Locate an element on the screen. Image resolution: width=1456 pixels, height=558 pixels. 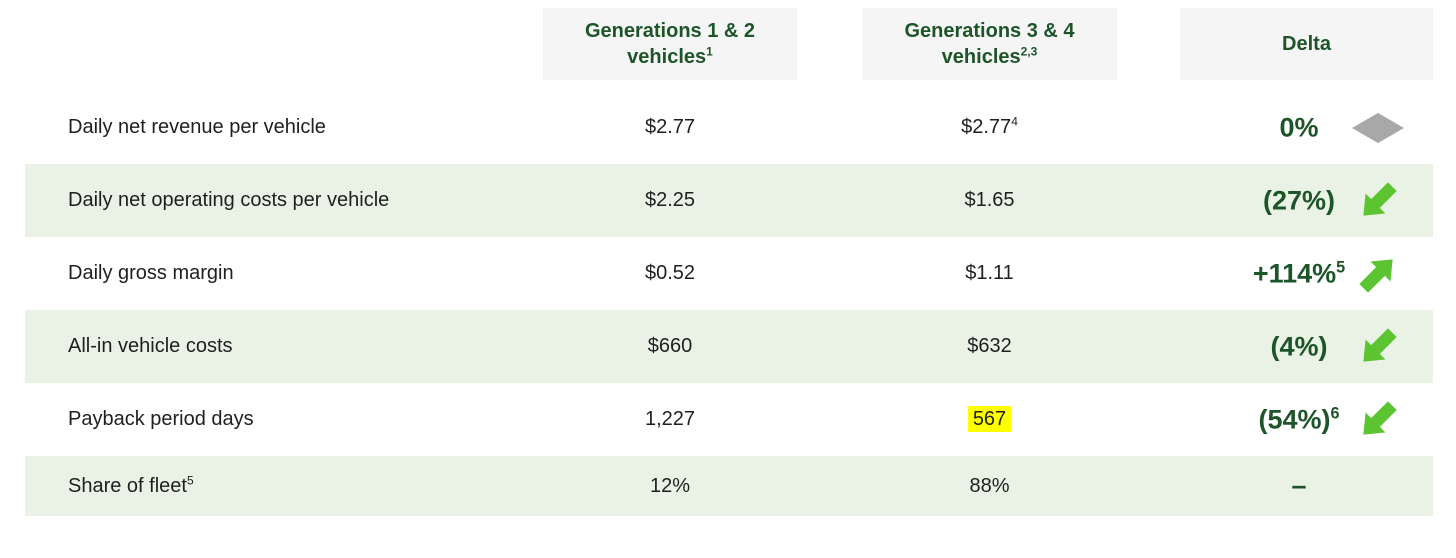
header-spacer is located at coordinates (284, 44).